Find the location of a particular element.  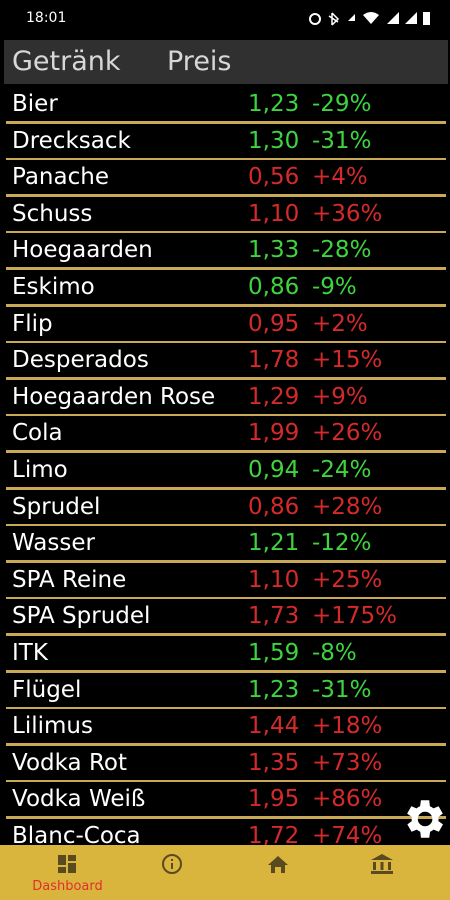

drink-row: Flip 0,95 +2% is located at coordinates (225, 326).